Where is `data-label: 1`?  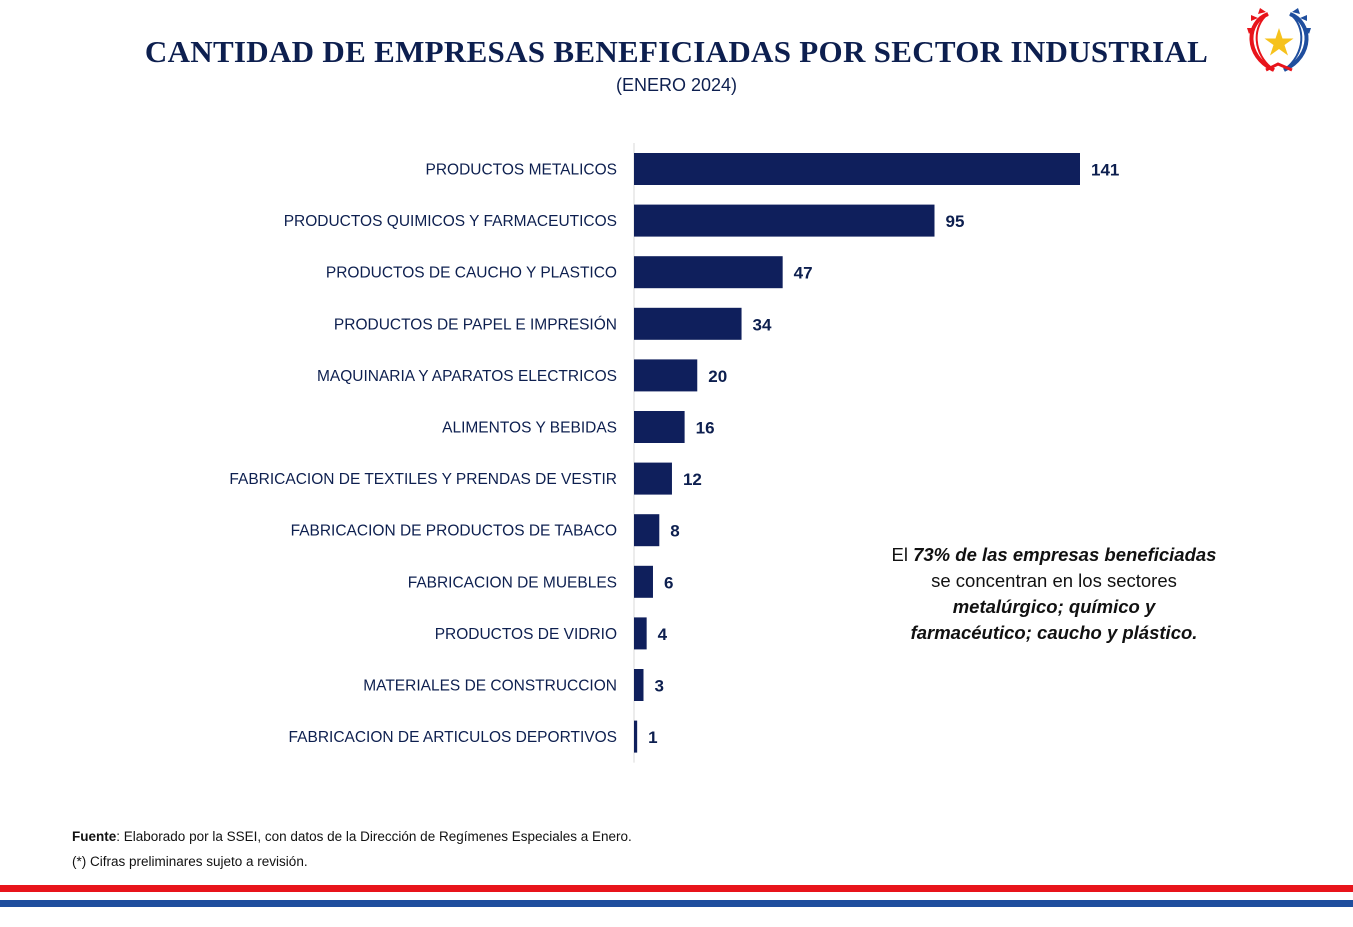 data-label: 1 is located at coordinates (652, 737).